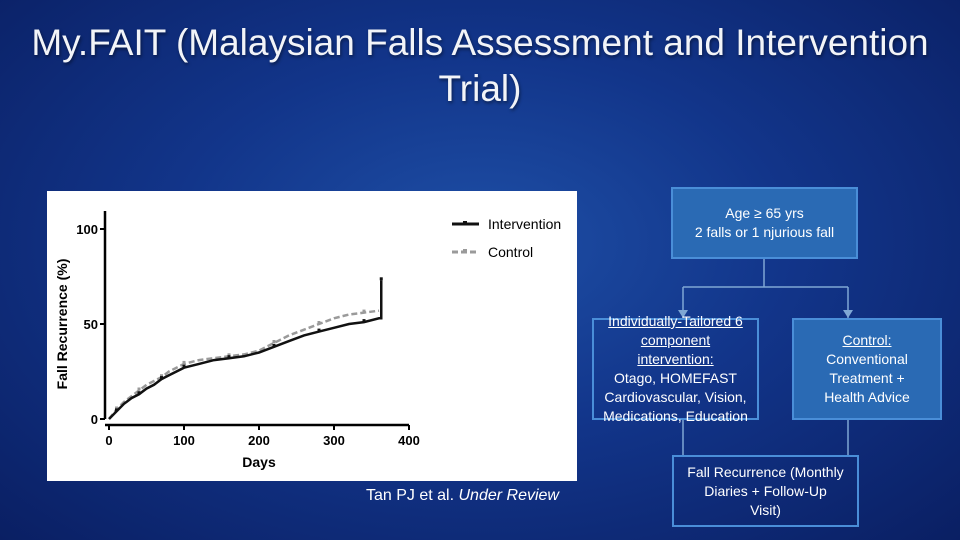  What do you see at coordinates (764, 213) in the screenshot?
I see `eligibility-line1: Age ≥ 65 yrs` at bounding box center [764, 213].